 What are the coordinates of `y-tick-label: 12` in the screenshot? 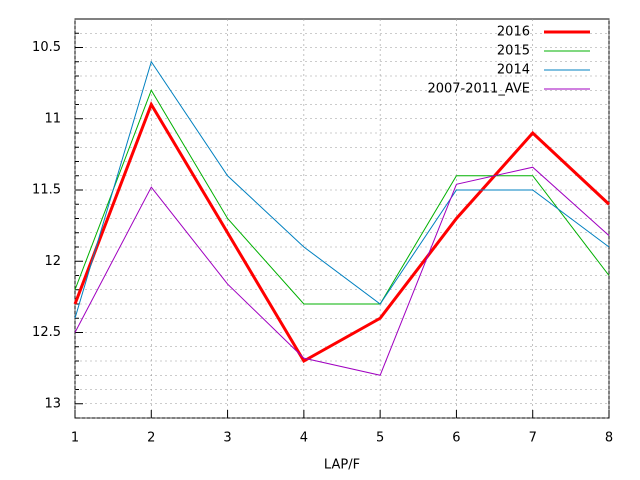 It's located at (52, 261).